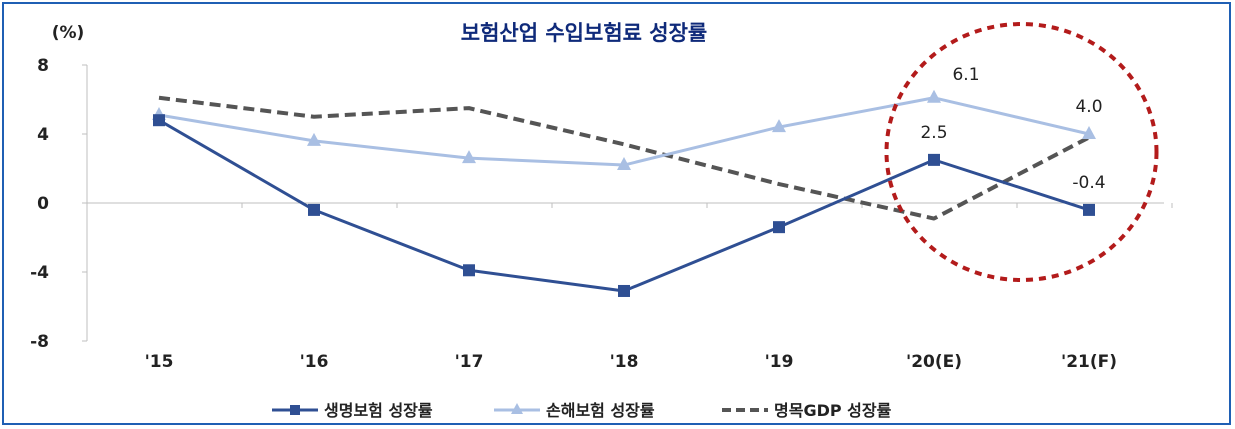 The image size is (1235, 429). What do you see at coordinates (779, 362) in the screenshot?
I see `x-tick-label: '19` at bounding box center [779, 362].